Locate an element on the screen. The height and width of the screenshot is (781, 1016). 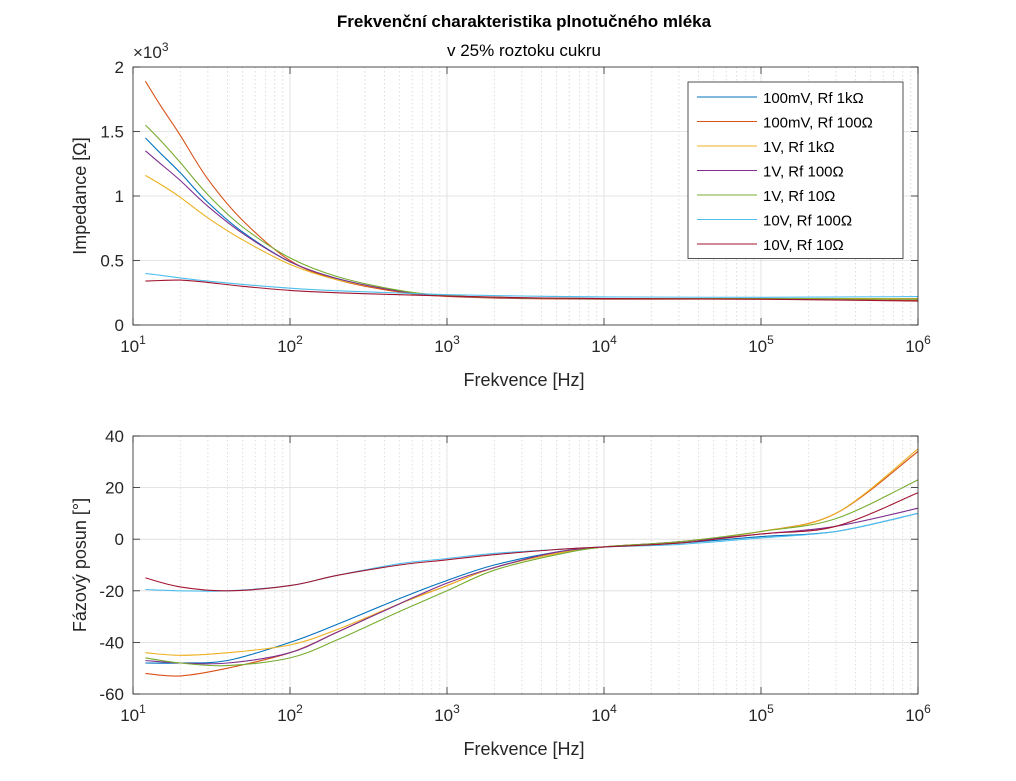
impedance-x-axis-label: Frekvence [Hz] is located at coordinates (523, 380).